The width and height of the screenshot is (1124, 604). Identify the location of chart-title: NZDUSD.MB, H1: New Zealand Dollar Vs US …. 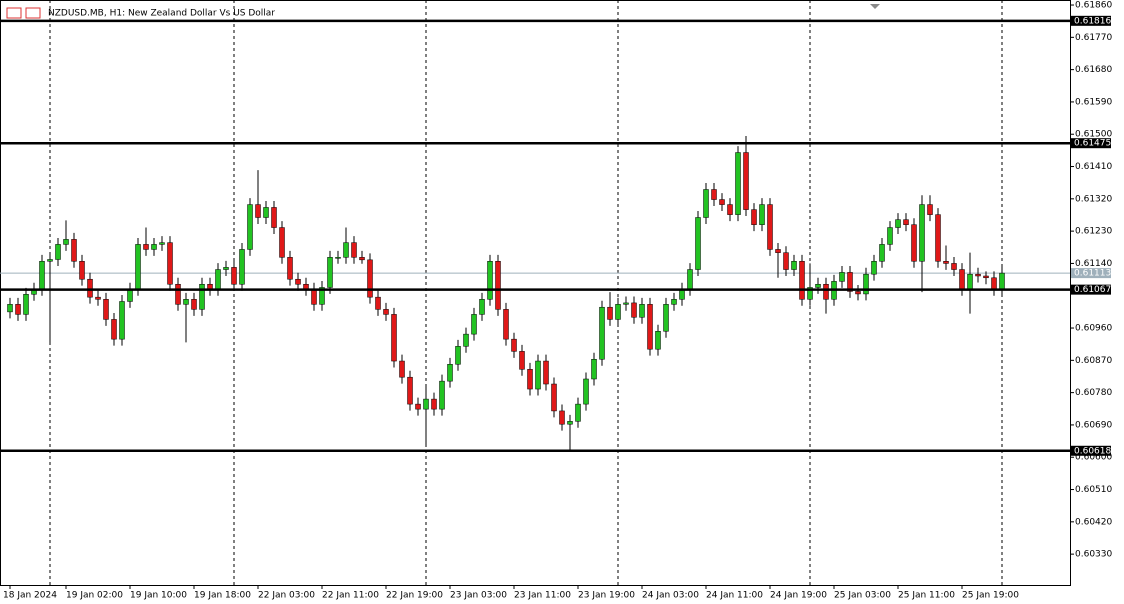
(161, 14).